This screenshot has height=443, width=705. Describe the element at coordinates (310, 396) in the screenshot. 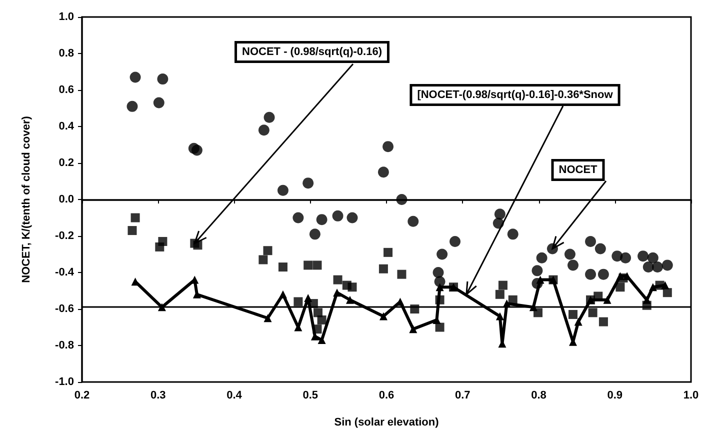

I see `x-tick-label: 0.5` at that location.